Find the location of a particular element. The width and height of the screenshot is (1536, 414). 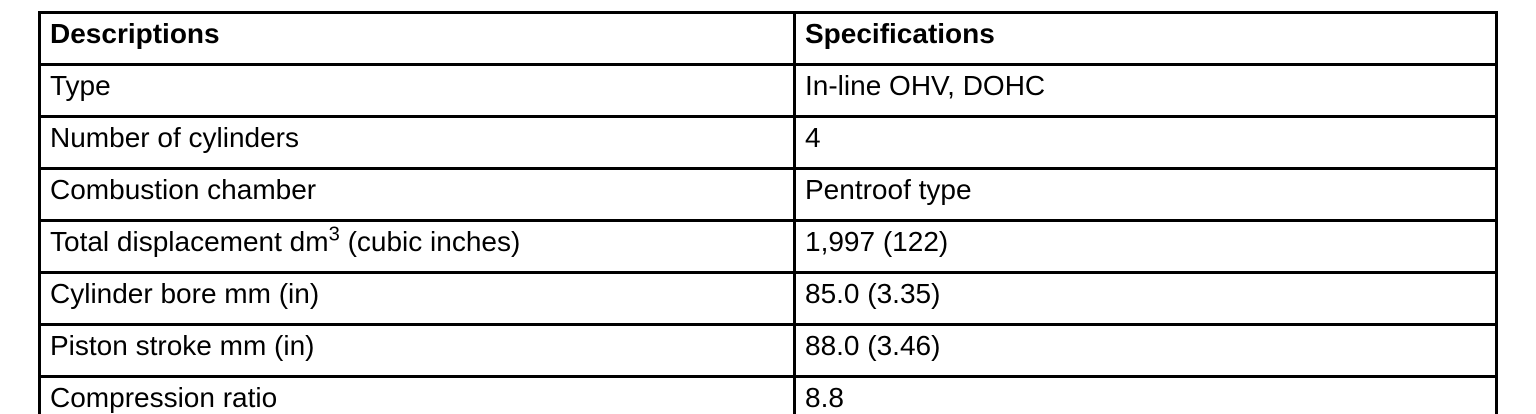

table-row: Cylinder bore mm (in) 85.0 (3.35) is located at coordinates (768, 298).